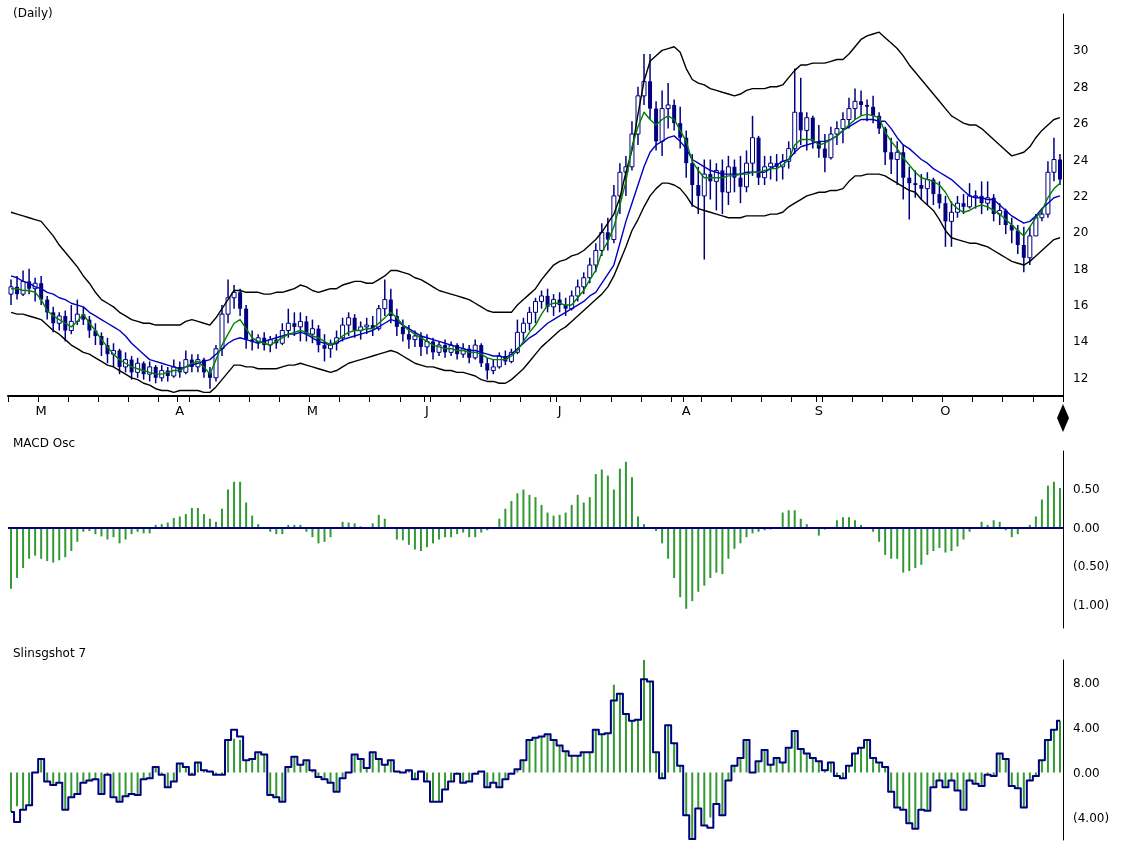 This screenshot has width=1125, height=842. What do you see at coordinates (1081, 195) in the screenshot?
I see `y-tick-label: 22` at bounding box center [1081, 195].